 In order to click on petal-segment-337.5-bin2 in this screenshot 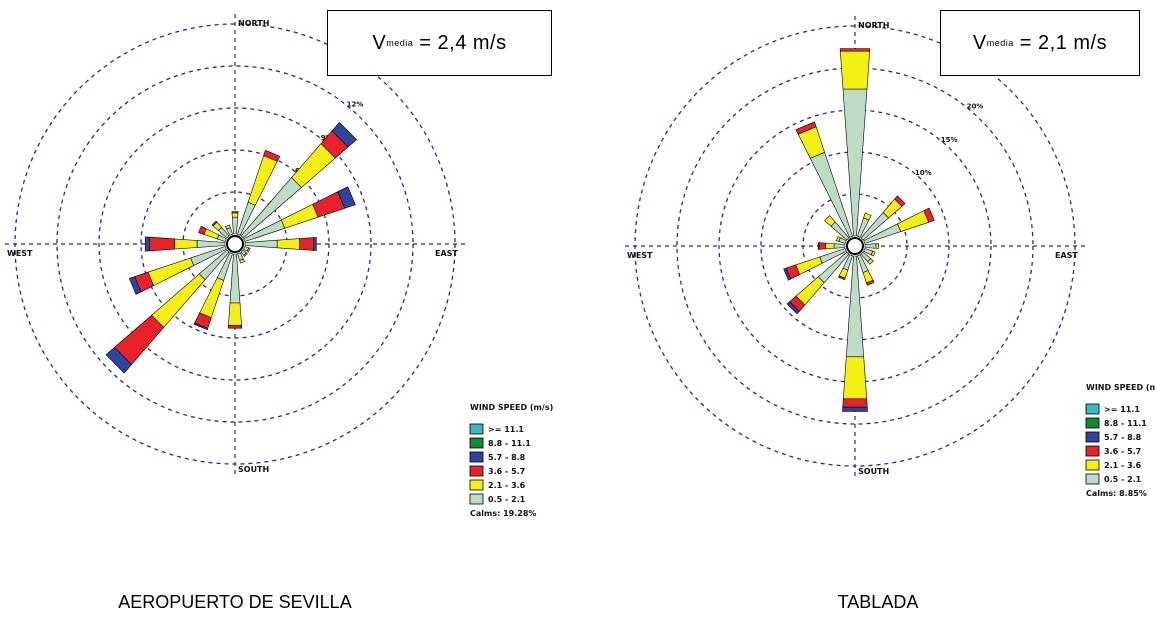, I will do `click(806, 128)`.